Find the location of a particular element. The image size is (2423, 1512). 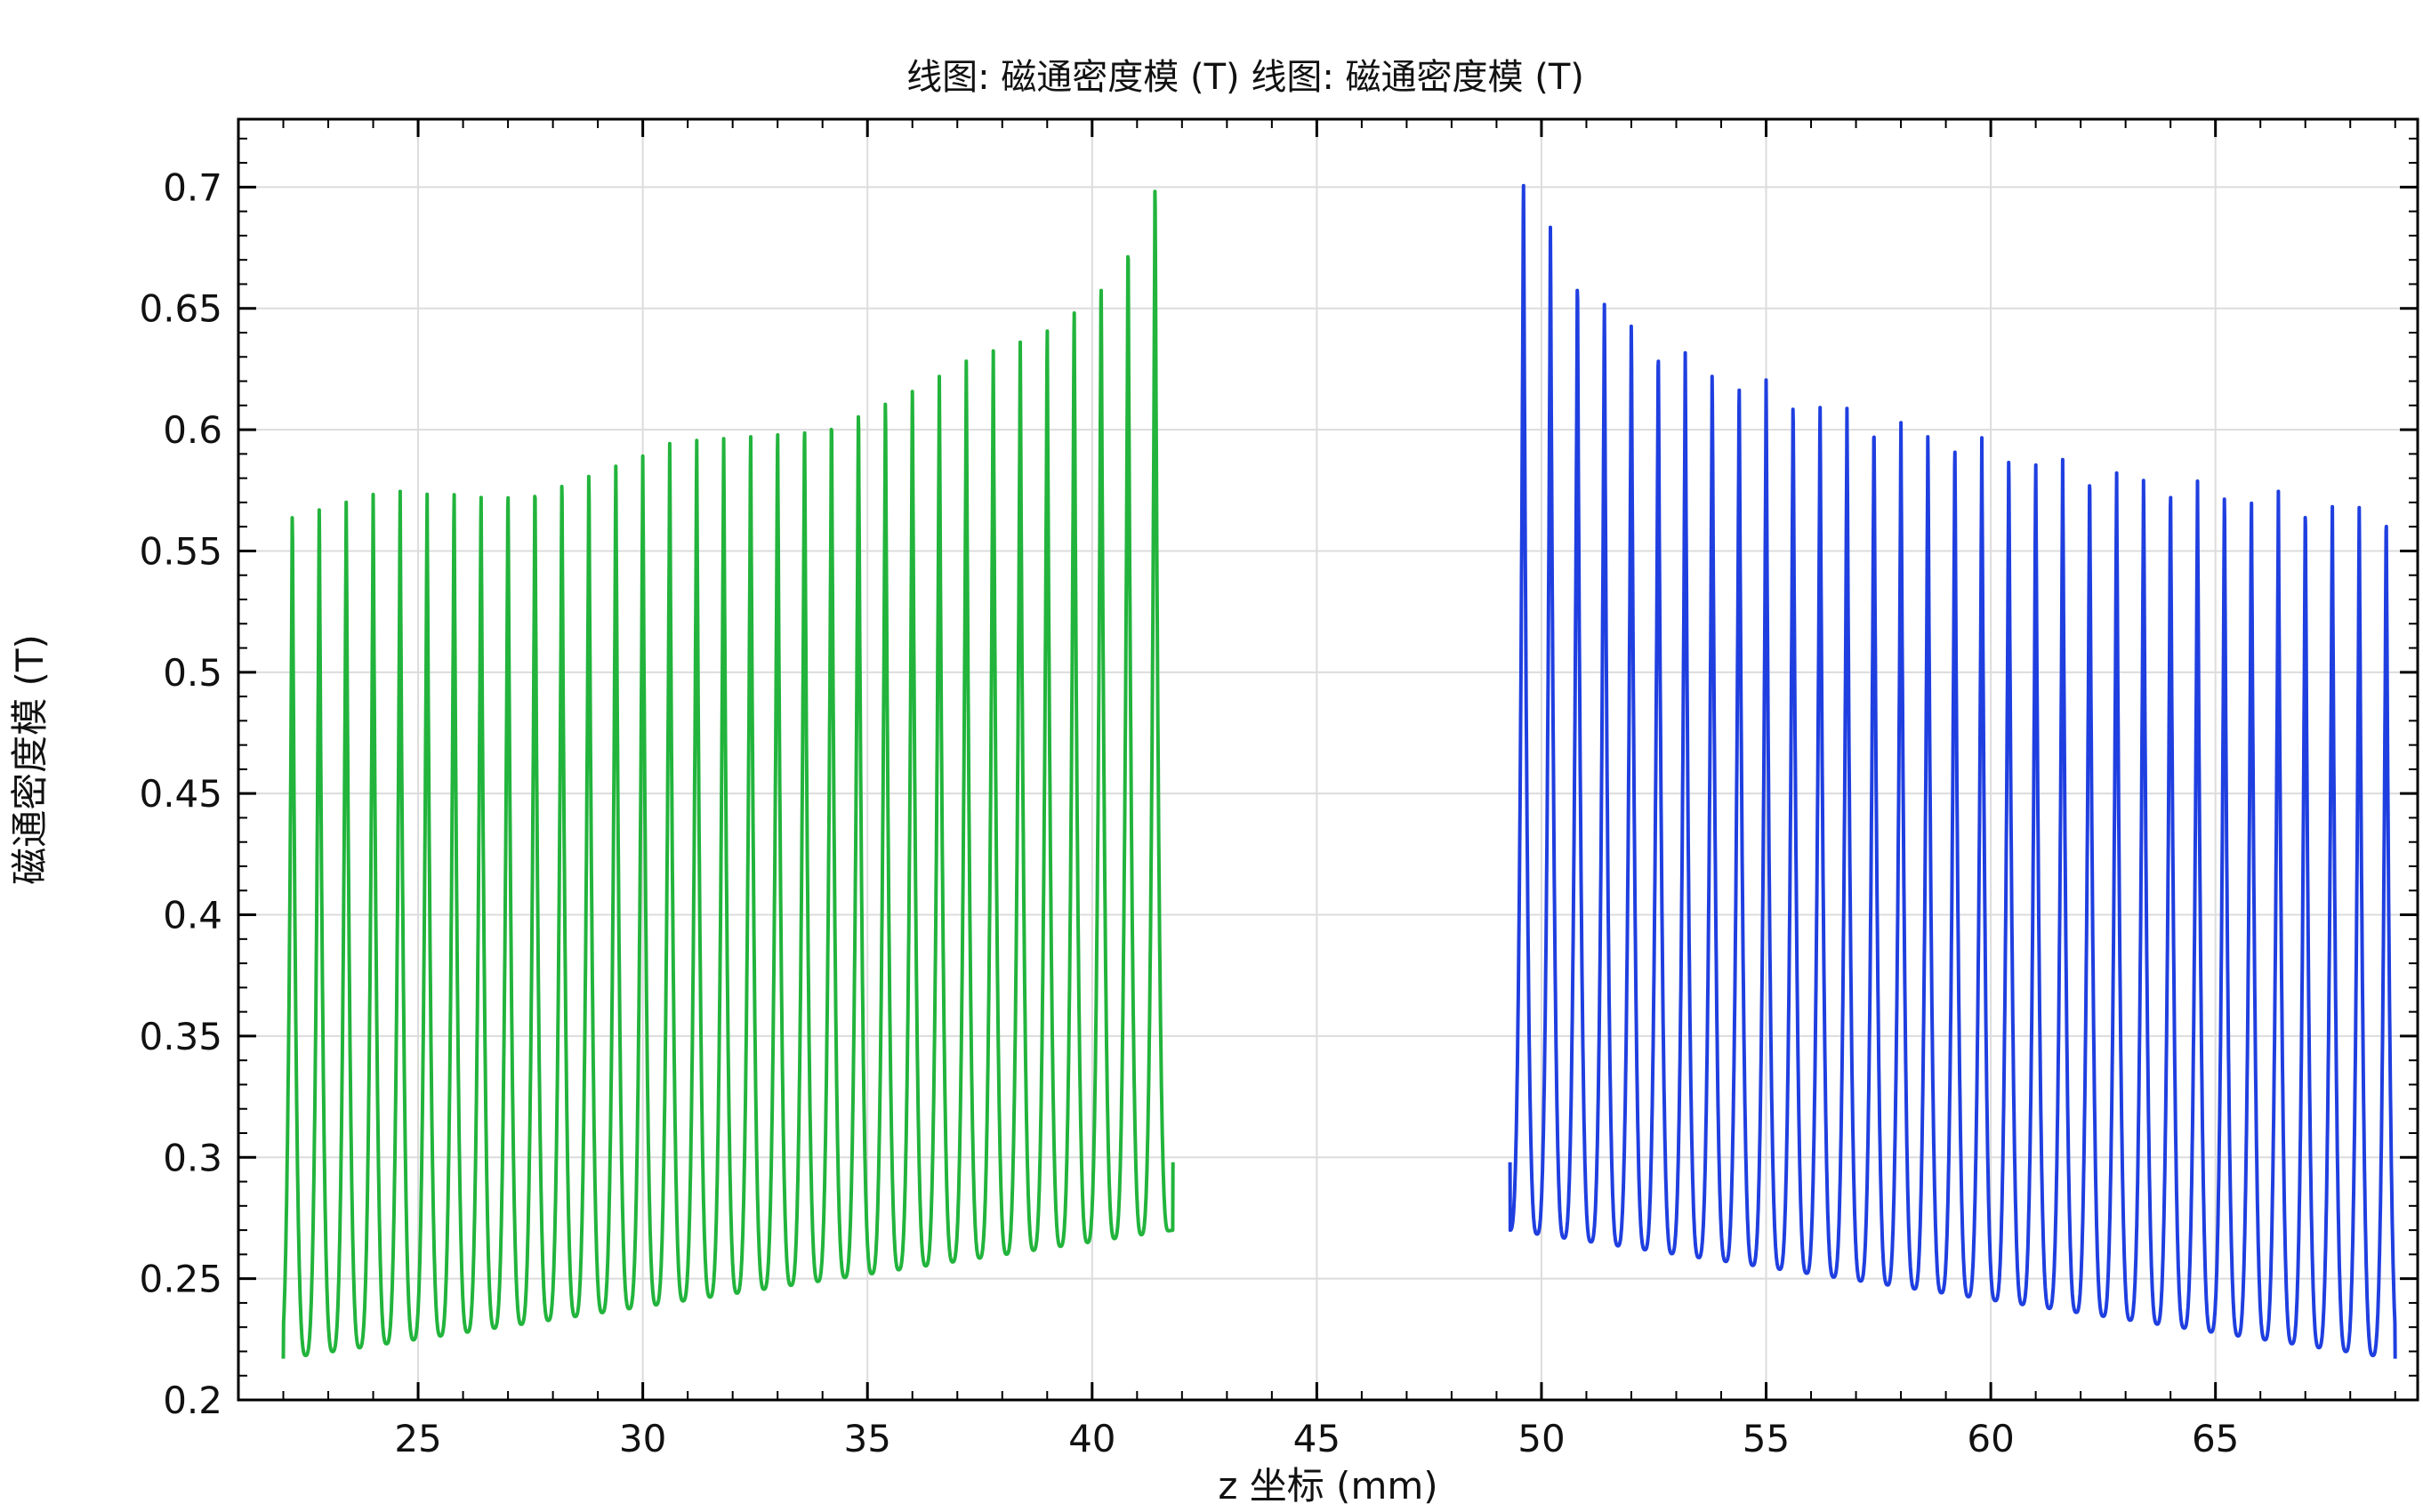

y-tick-label: 0.4 is located at coordinates (193, 916).